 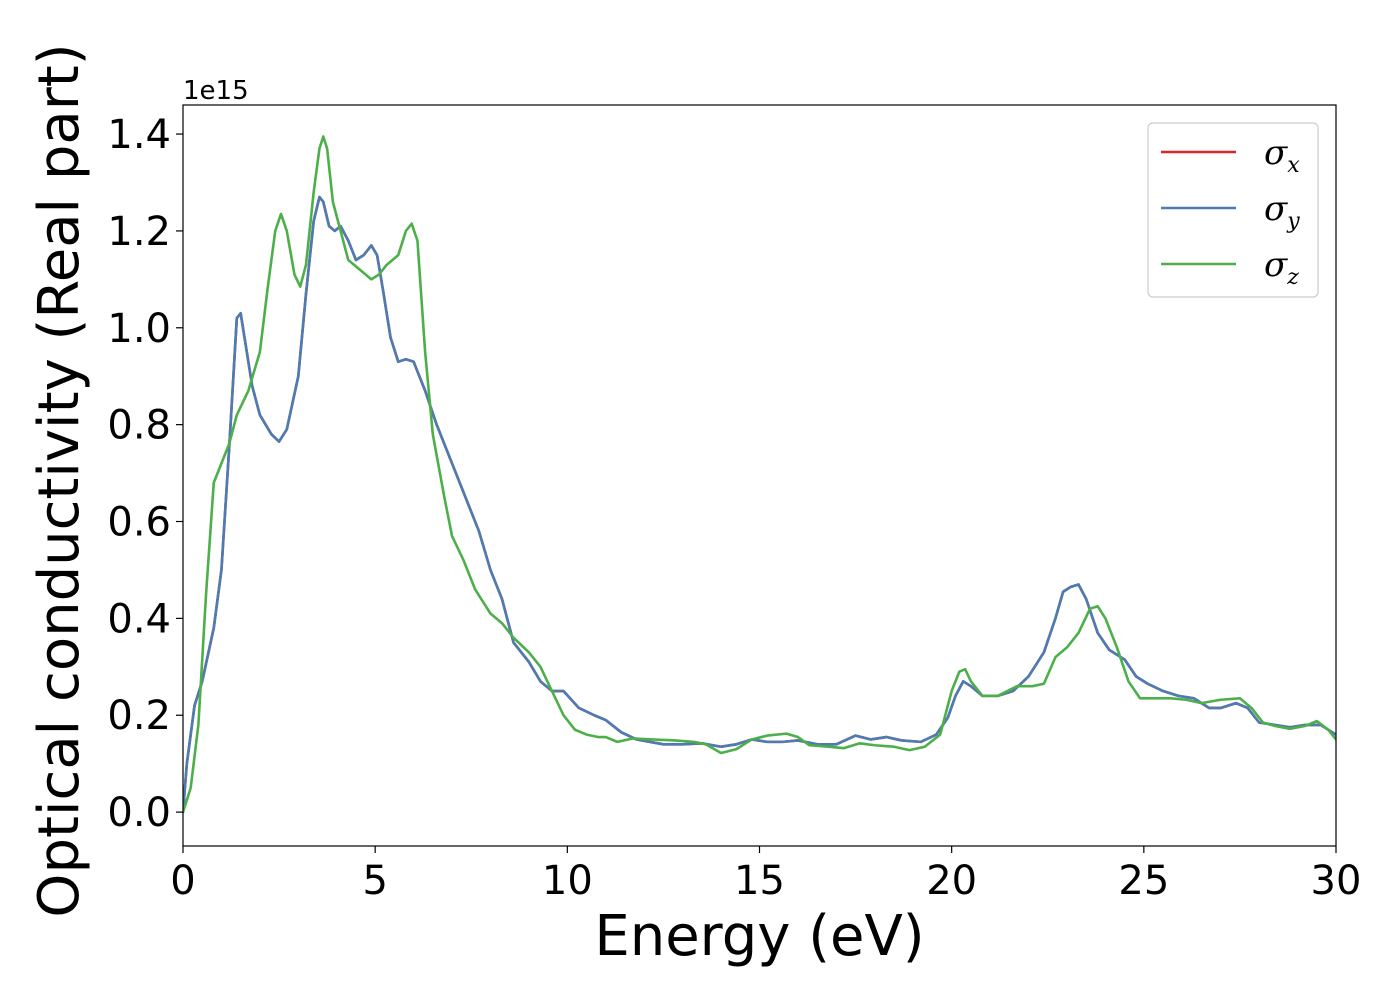 What do you see at coordinates (139, 135) in the screenshot?
I see `y-tick-label: 1.4` at bounding box center [139, 135].